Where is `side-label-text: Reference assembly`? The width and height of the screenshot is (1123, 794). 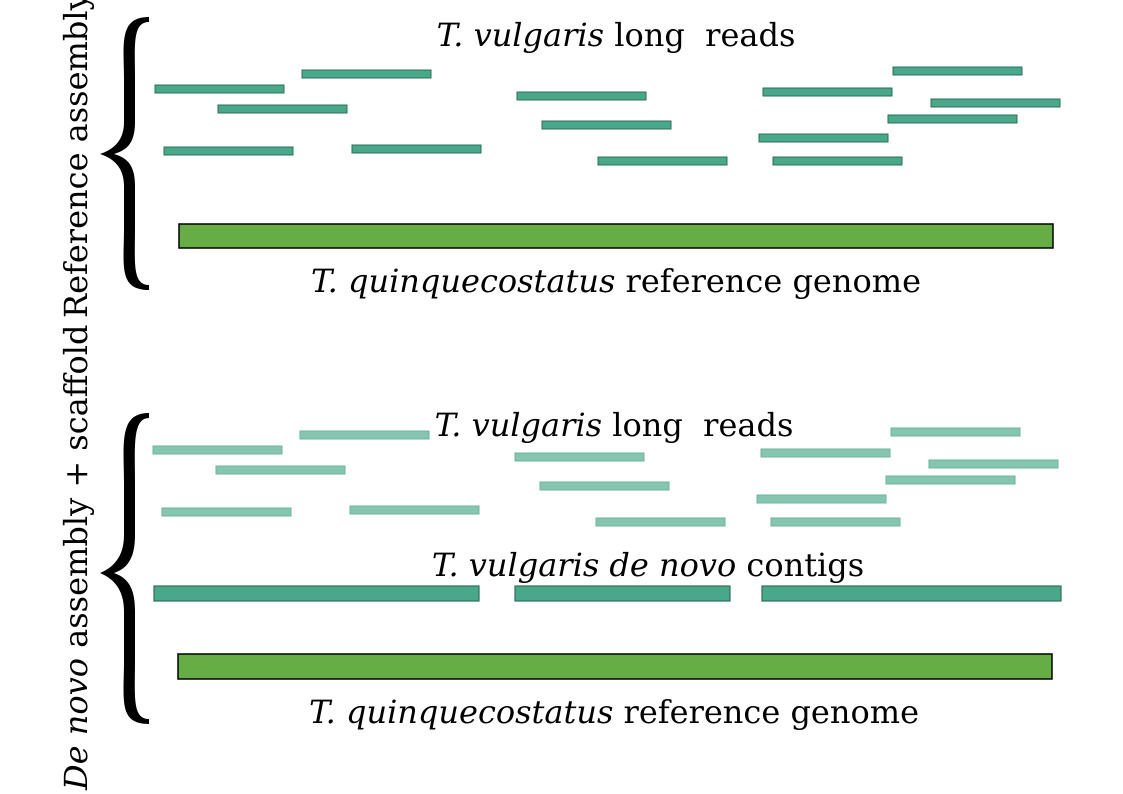
side-label-text: Reference assembly is located at coordinates (76, 159).